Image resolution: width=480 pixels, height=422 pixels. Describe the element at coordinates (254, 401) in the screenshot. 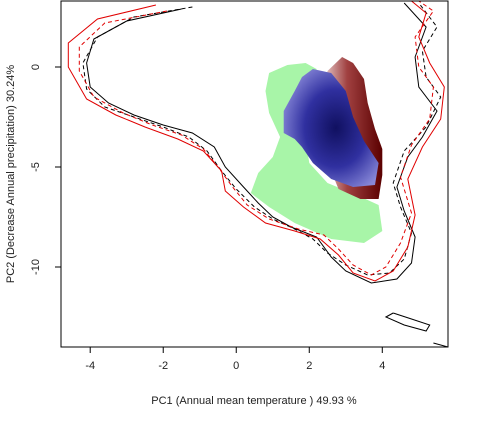

I see `x-axis-title: PC1 (Annual mean temperature ) 49.93 %` at that location.